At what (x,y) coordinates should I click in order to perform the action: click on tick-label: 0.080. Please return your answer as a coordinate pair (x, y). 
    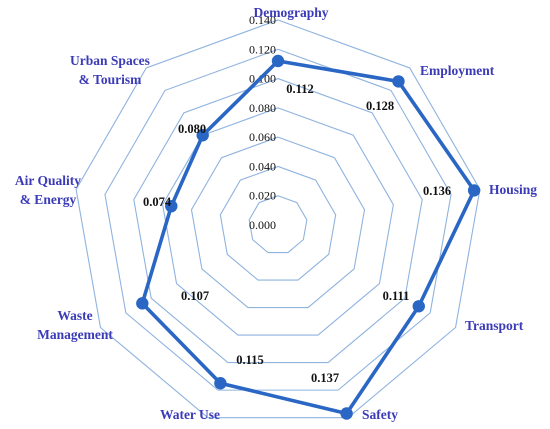
    Looking at the image, I should click on (262, 108).